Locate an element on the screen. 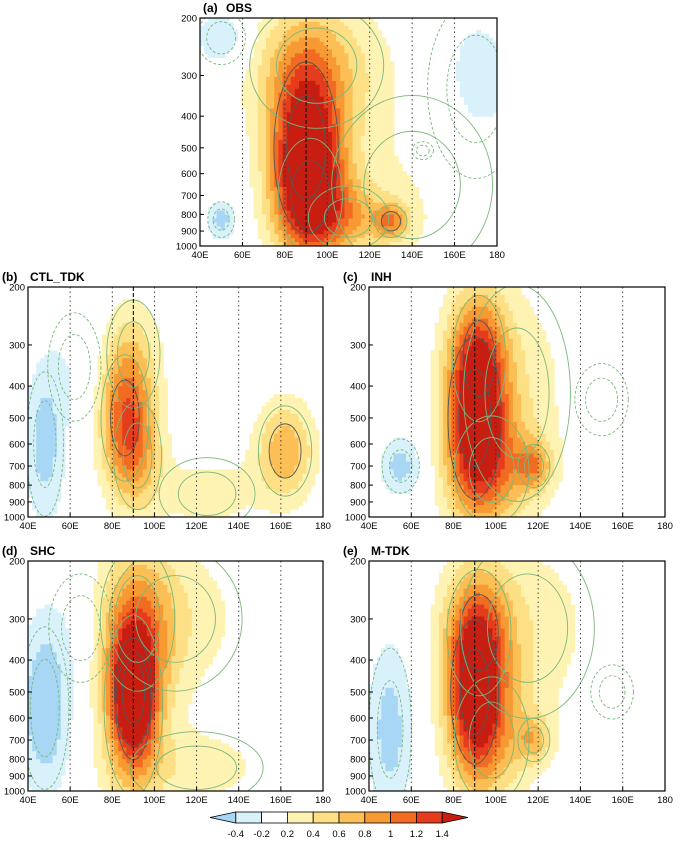 The image size is (685, 852). negative-contour is located at coordinates (223, 42).